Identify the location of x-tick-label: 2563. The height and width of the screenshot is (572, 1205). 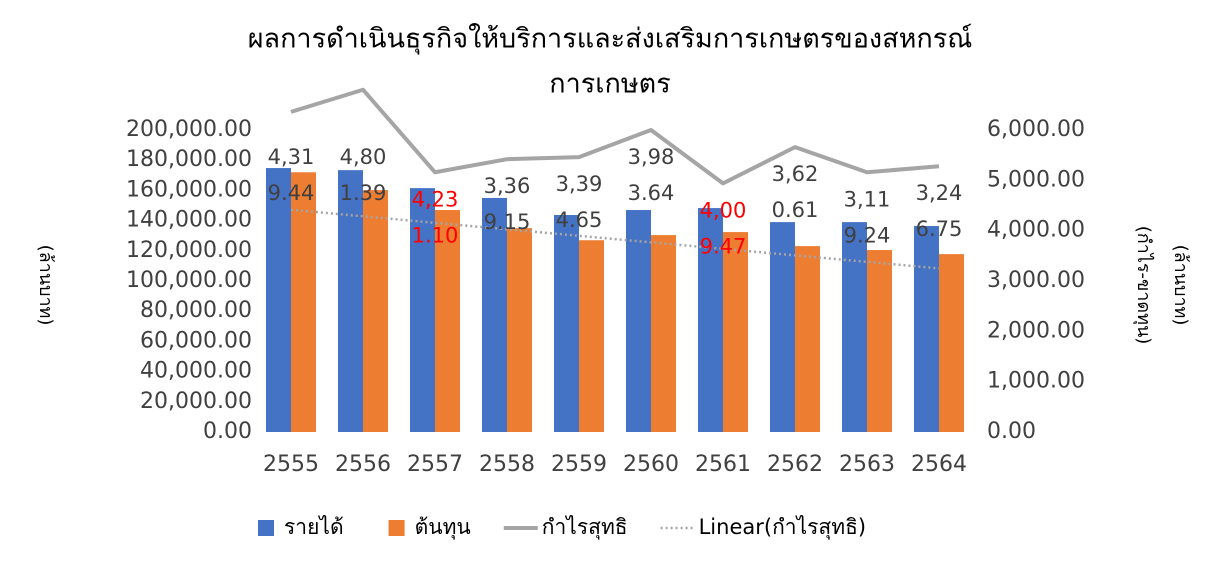
(867, 464).